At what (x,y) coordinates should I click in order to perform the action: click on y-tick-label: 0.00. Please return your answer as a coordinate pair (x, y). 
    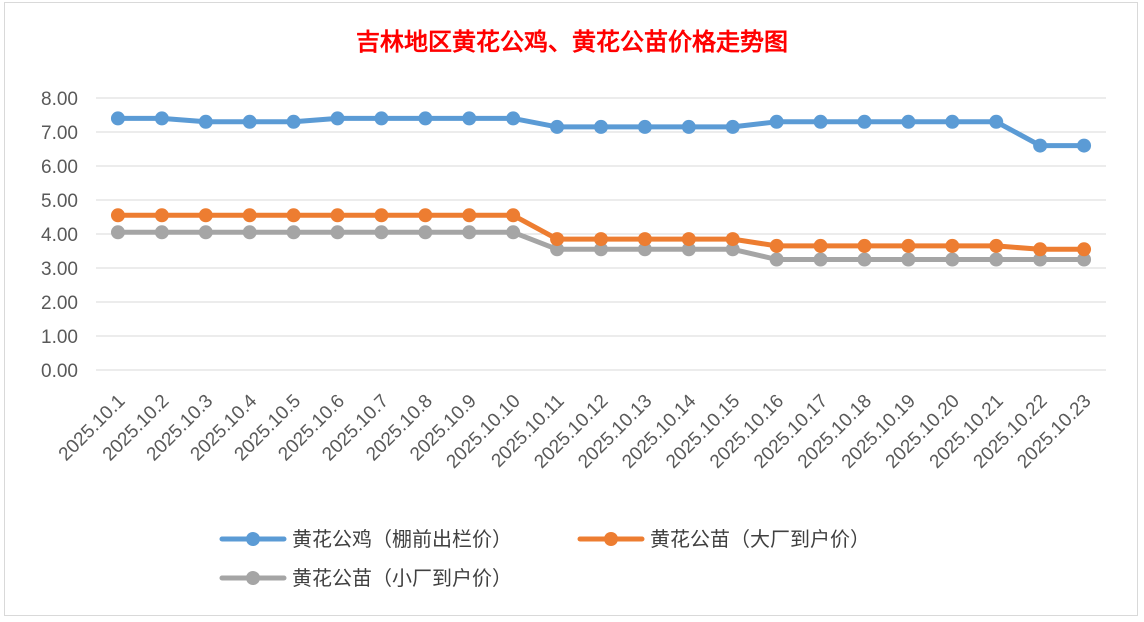
    Looking at the image, I should click on (59, 371).